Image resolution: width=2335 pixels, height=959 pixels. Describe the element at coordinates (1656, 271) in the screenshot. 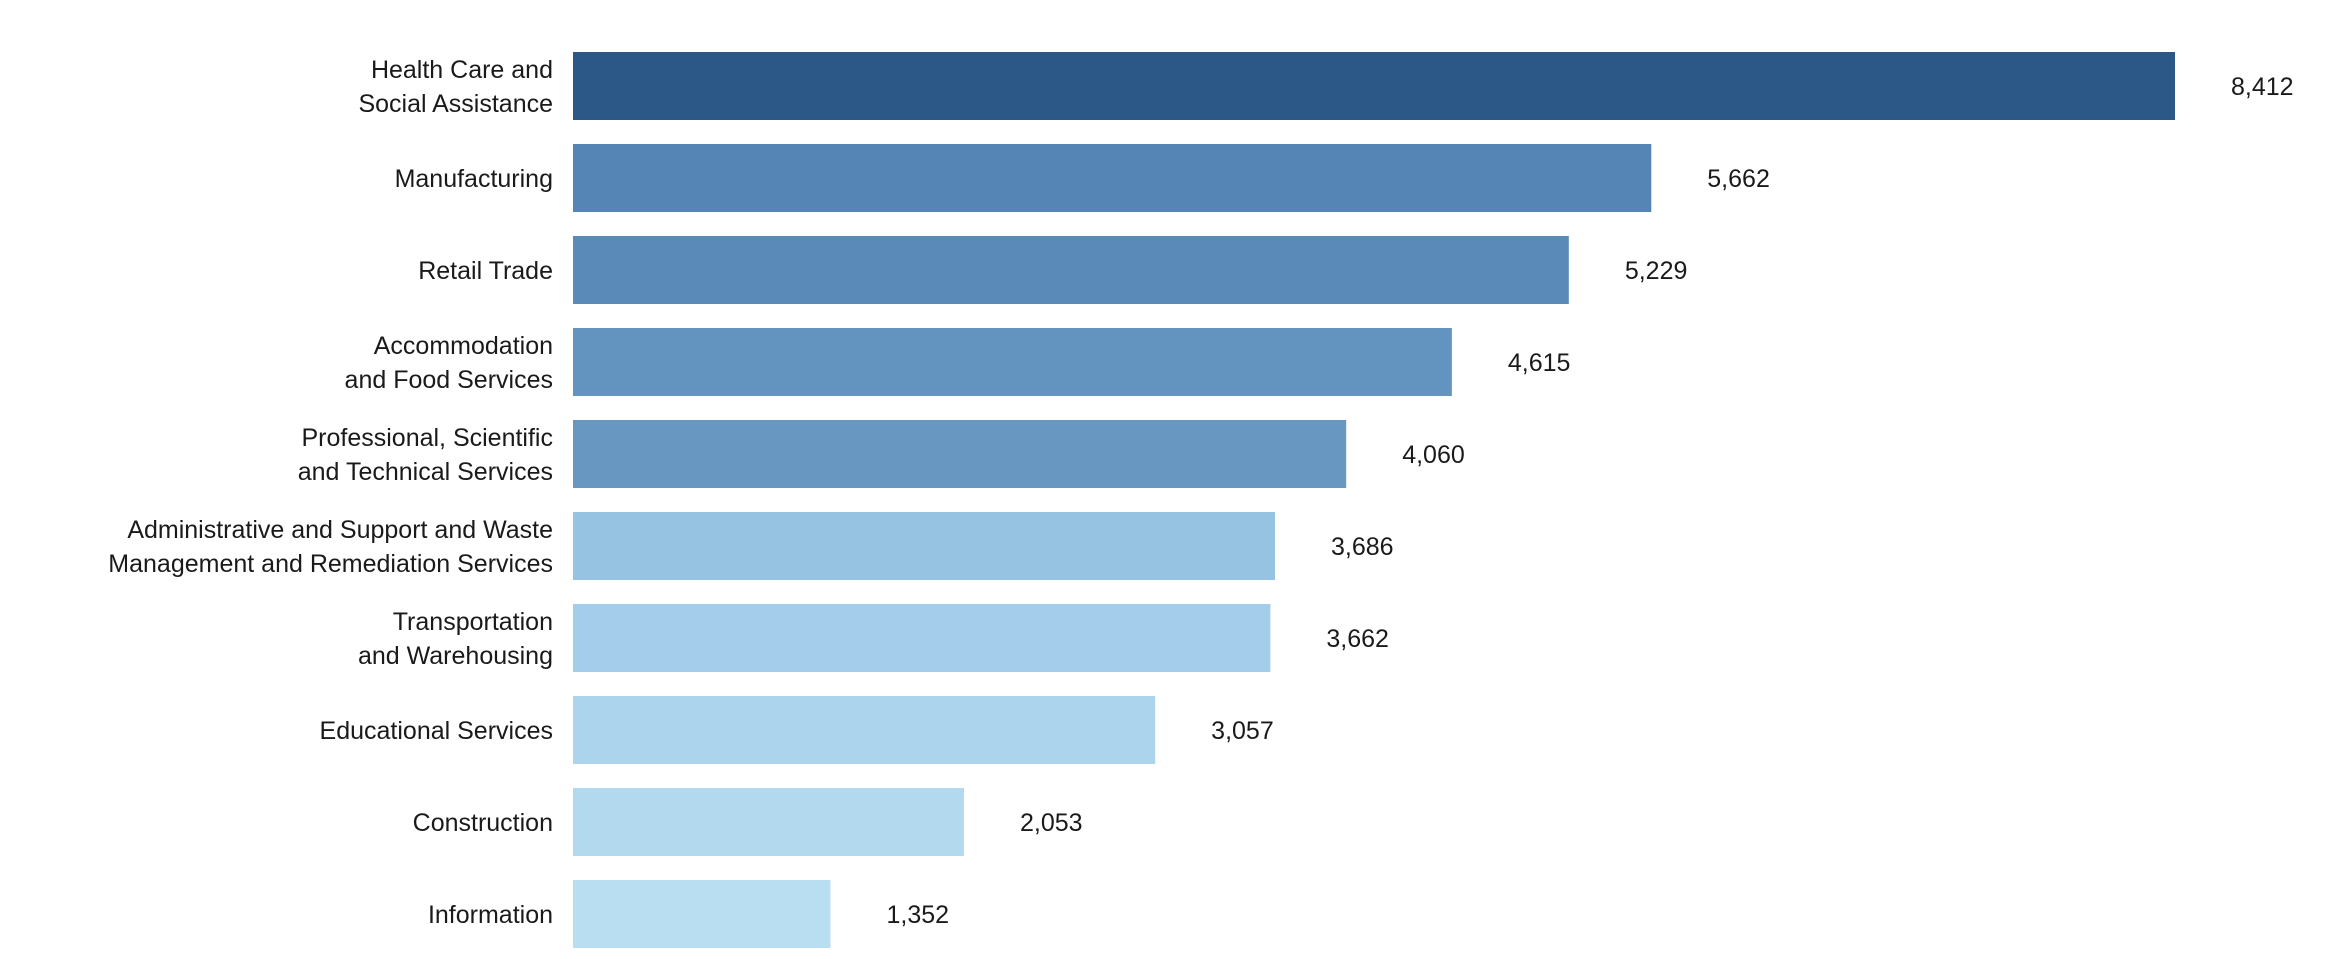

I see `value-label: 5,229` at that location.